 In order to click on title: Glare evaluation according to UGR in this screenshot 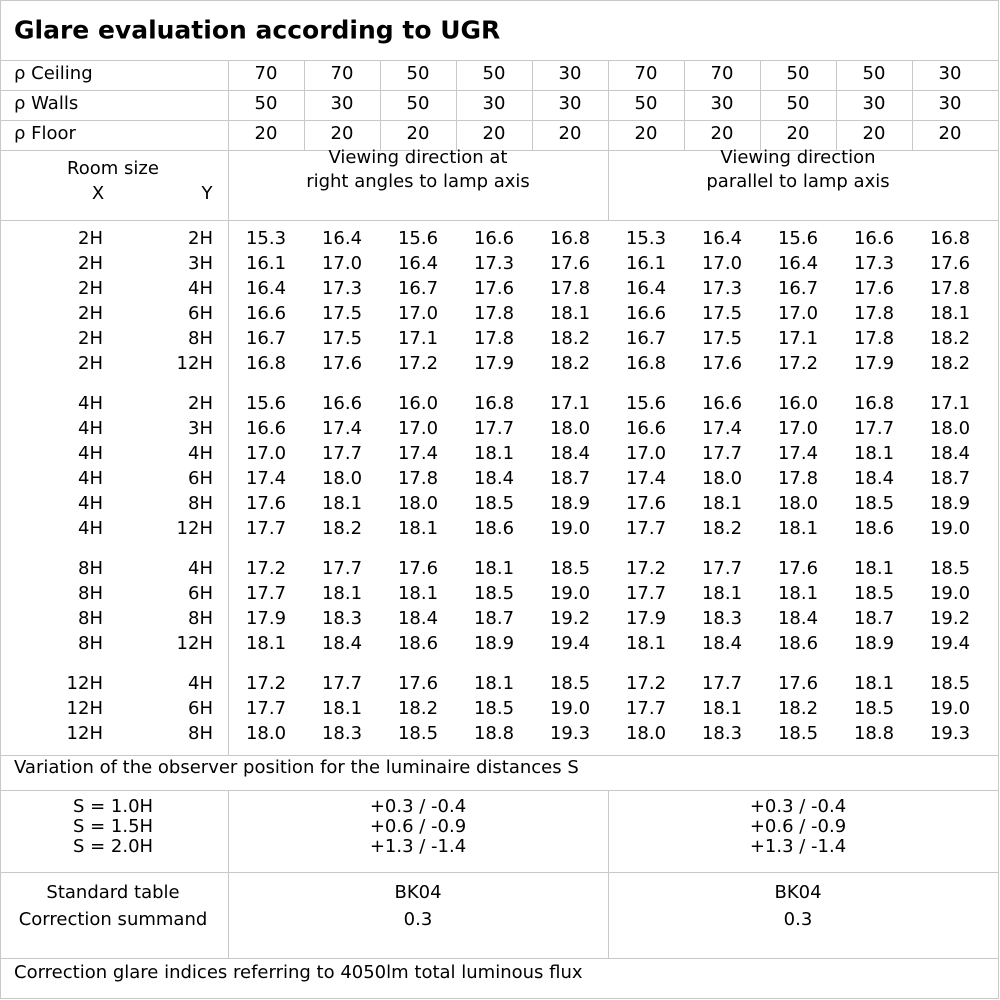, I will do `click(257, 30)`.